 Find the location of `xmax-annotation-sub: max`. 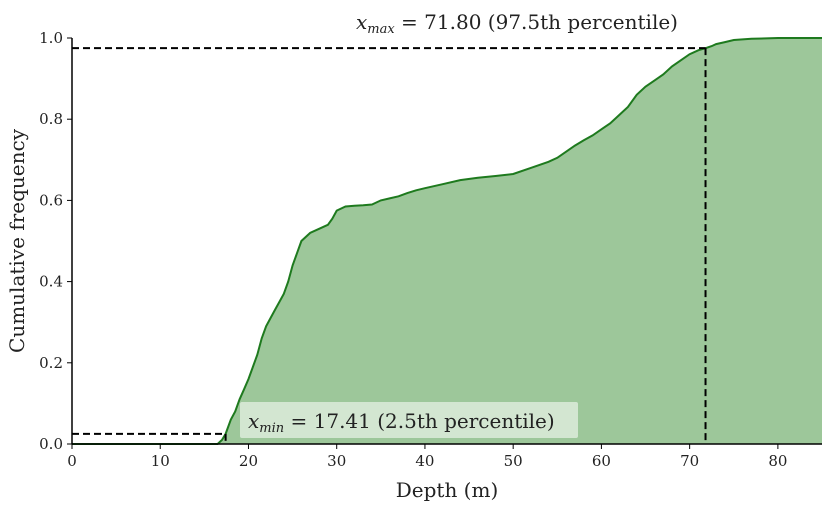

xmax-annotation-sub: max is located at coordinates (381, 29).